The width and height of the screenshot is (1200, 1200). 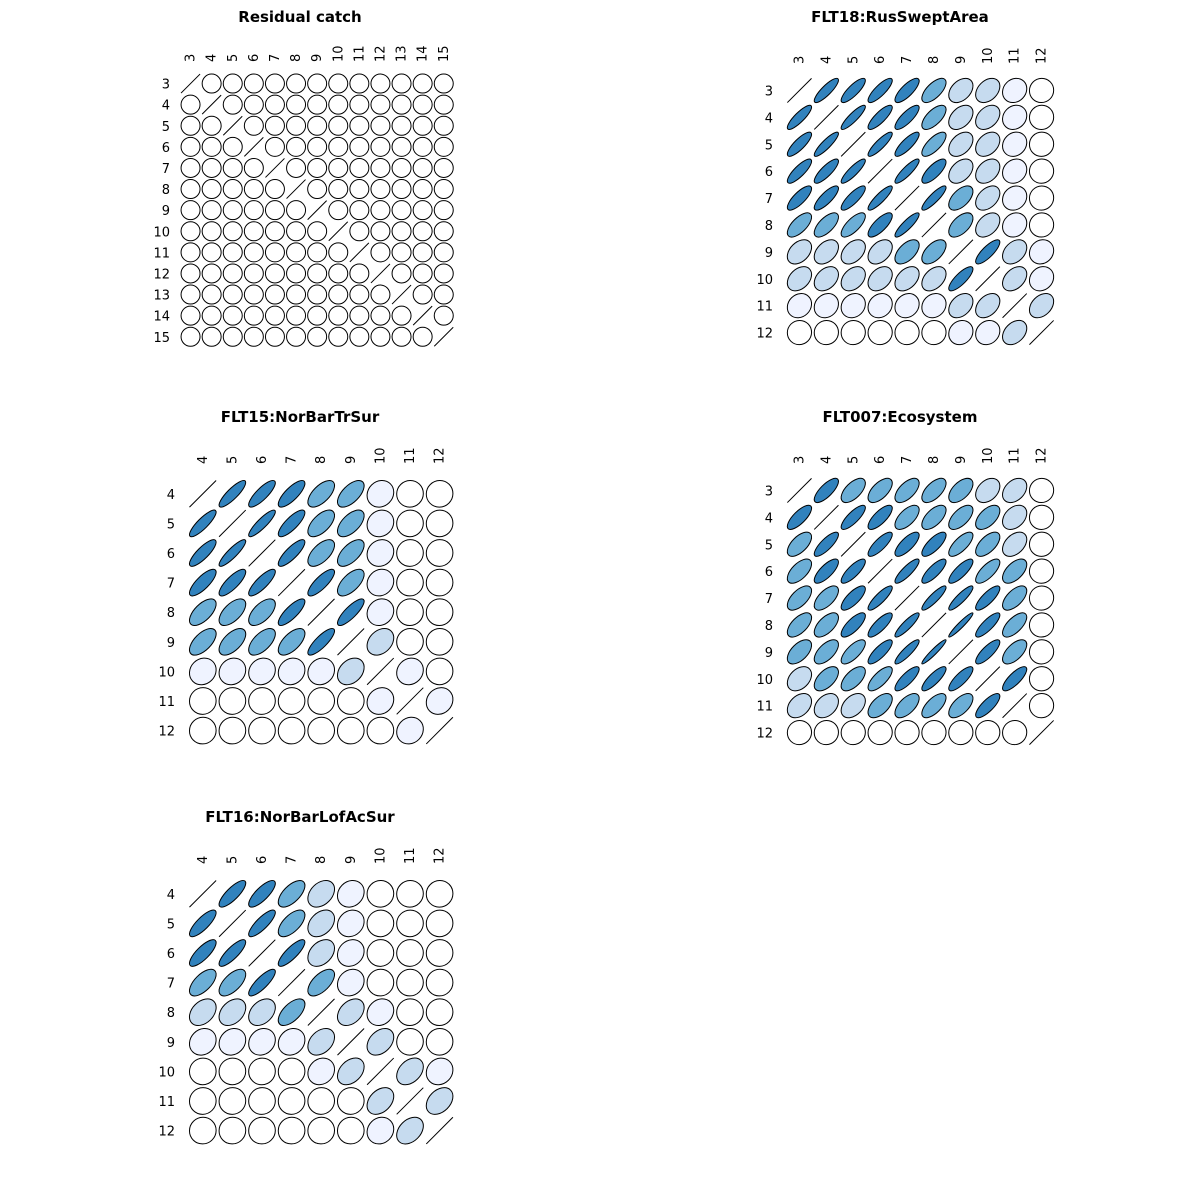 I want to click on row-label: 4, so click(x=171, y=495).